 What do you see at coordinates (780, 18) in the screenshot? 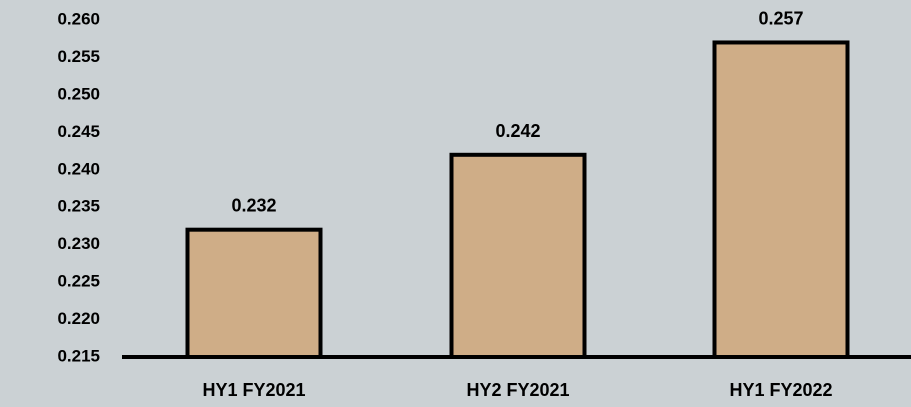
I see `bar-value-label: 0.257` at bounding box center [780, 18].